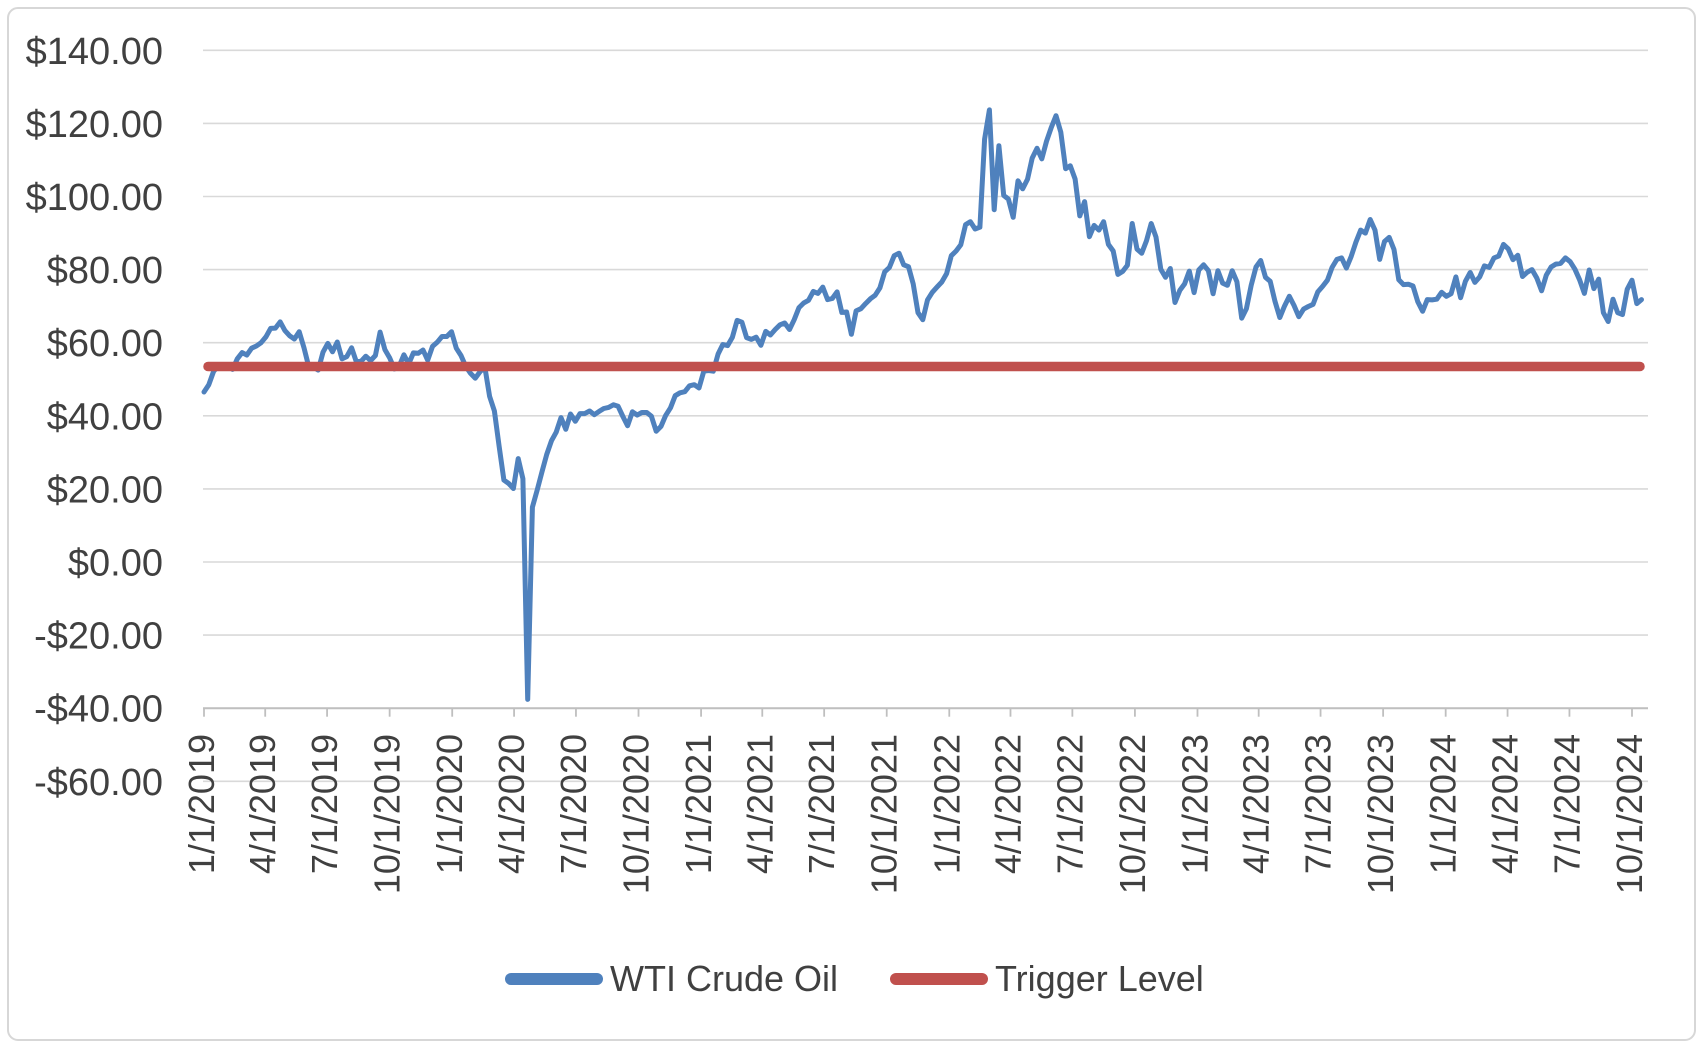 This screenshot has width=1703, height=1047. Describe the element at coordinates (98, 783) in the screenshot. I see `y-axis-label: -$60.00` at that location.